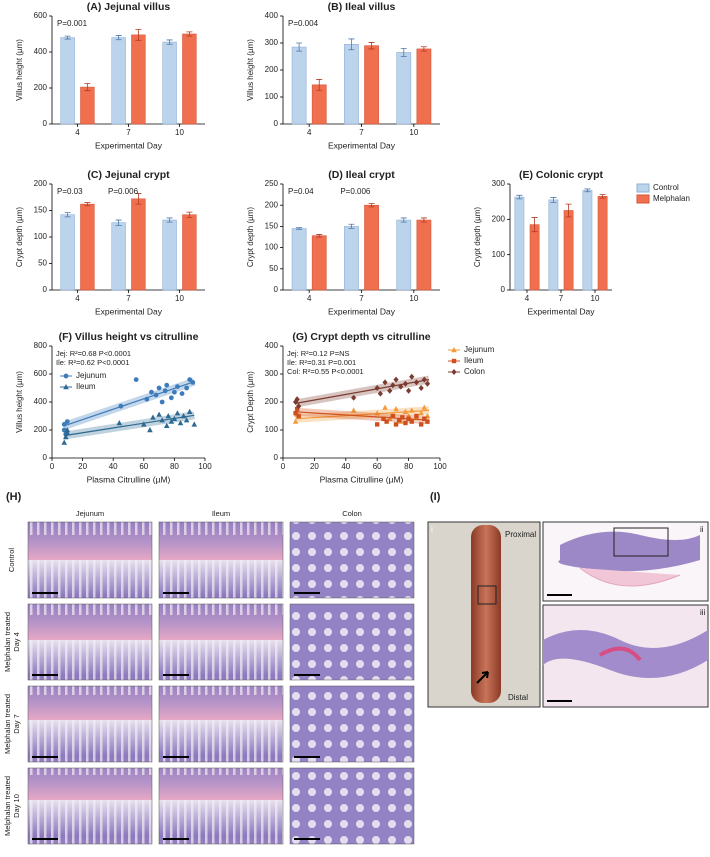  What do you see at coordinates (16, 806) in the screenshot?
I see `row-label-line: Day 10` at bounding box center [16, 806].